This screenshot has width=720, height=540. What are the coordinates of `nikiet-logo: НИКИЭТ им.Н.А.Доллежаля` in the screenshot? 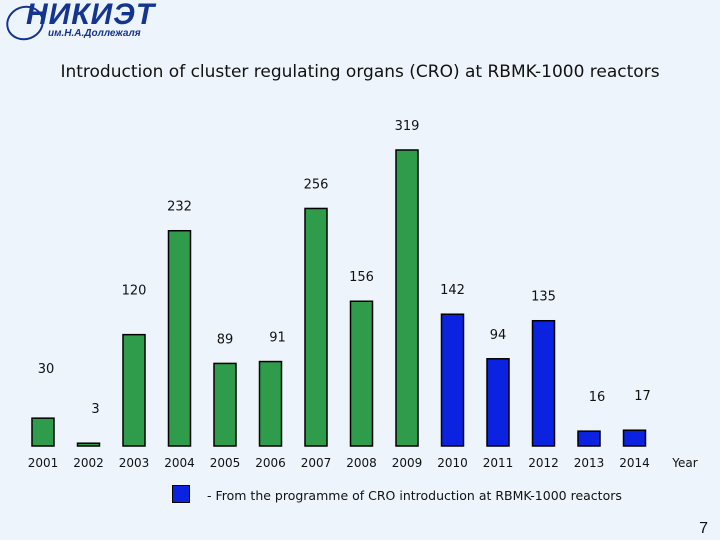 It's located at (82, 23).